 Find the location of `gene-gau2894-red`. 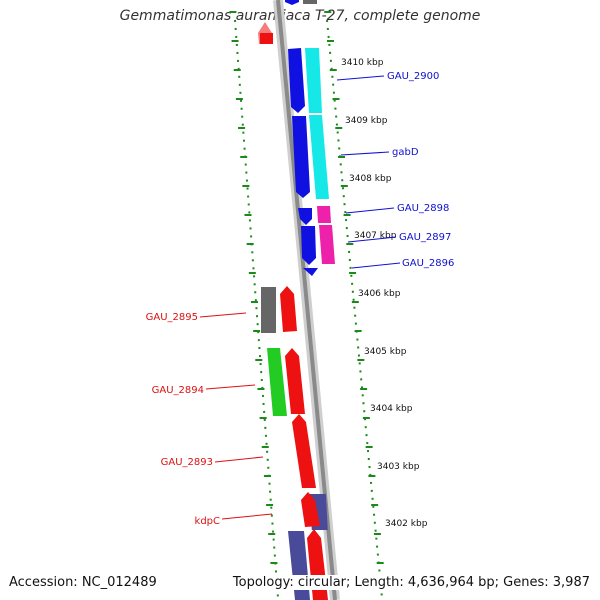

gene-gau2894-red is located at coordinates (295, 381).